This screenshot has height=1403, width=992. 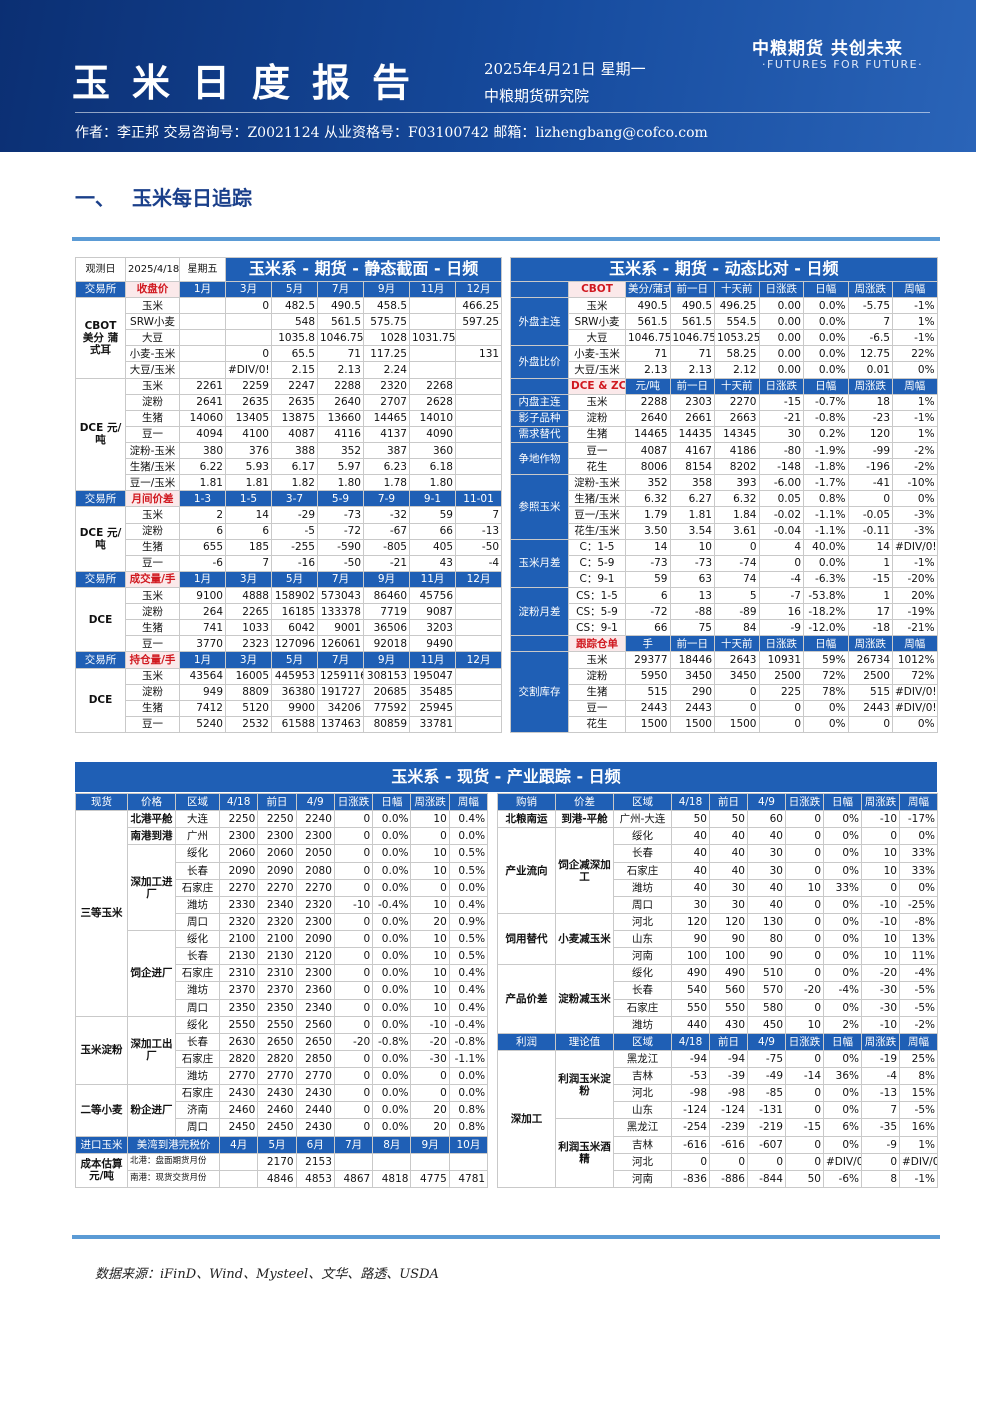 I want to click on row-name: 石家庄, so click(x=197, y=1059).